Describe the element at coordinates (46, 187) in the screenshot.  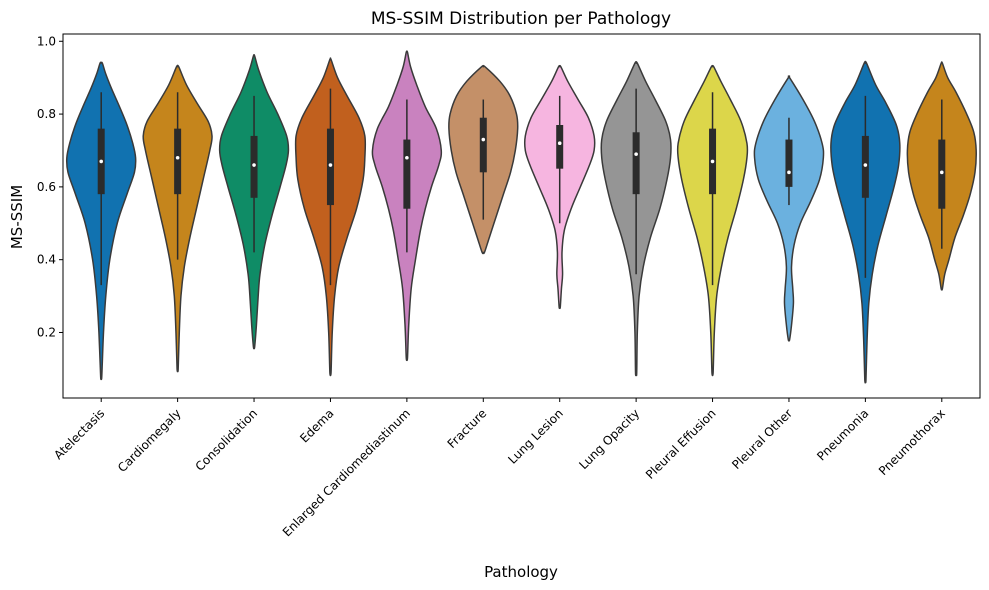
I see `y-tick-label: 0.6` at that location.